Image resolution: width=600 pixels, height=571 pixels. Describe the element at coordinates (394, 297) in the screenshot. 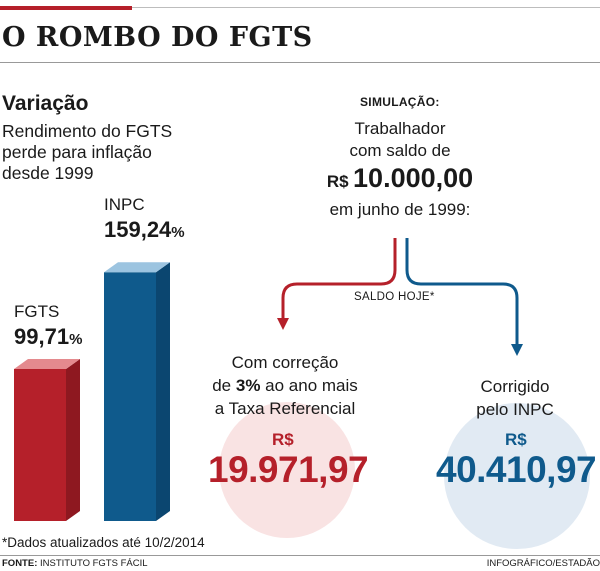

I see `saldo-hoje-label: SALDO HOJE*` at that location.